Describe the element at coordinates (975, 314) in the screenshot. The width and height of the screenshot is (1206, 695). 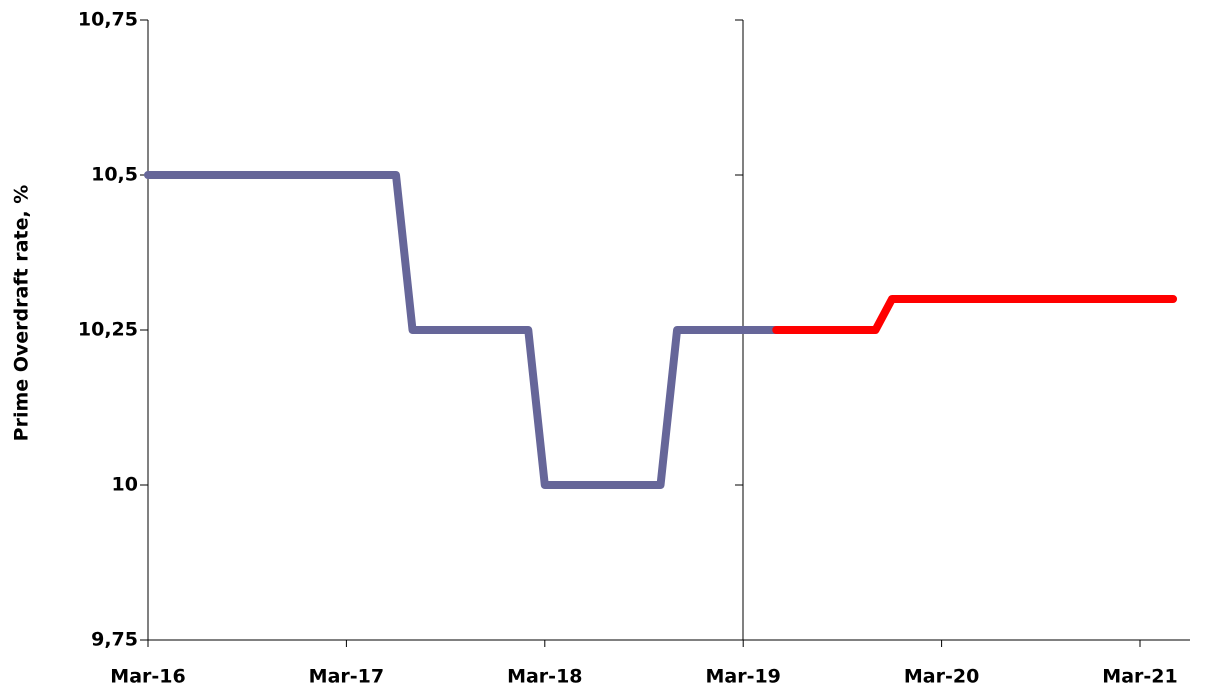
I see `series-line` at that location.